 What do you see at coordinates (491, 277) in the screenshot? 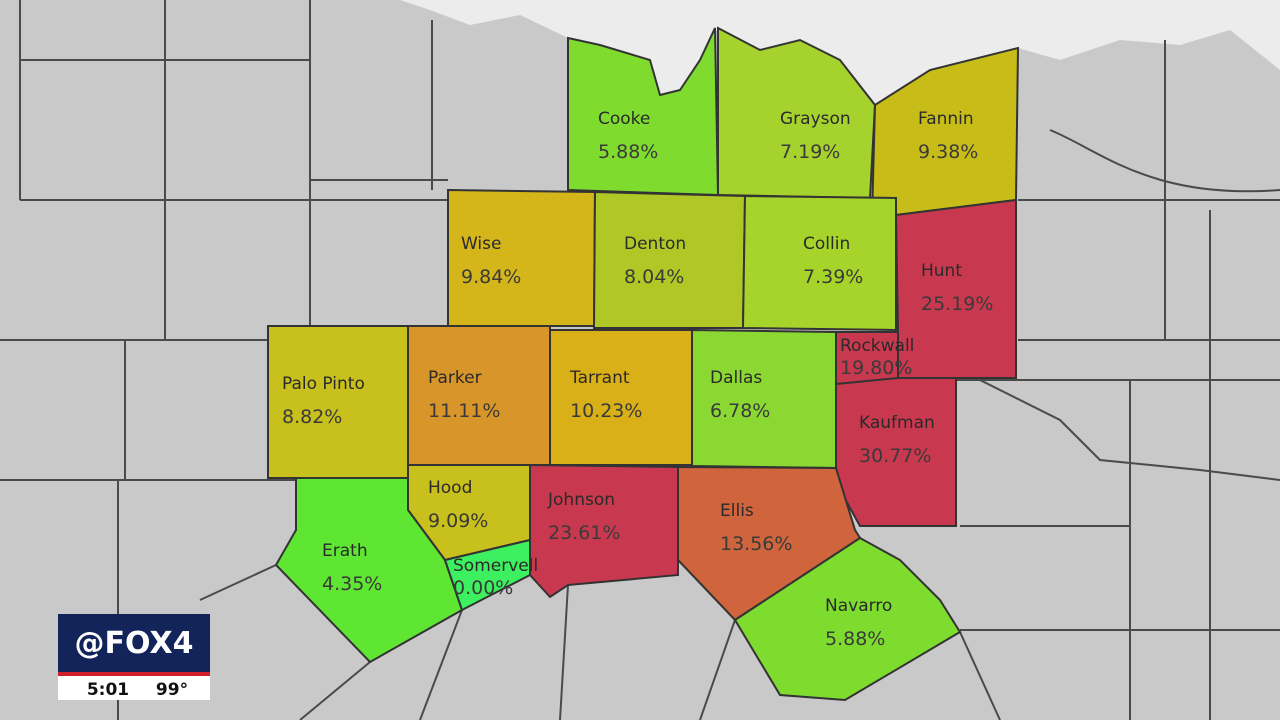
I see `county-rate: 9.84%` at bounding box center [491, 277].